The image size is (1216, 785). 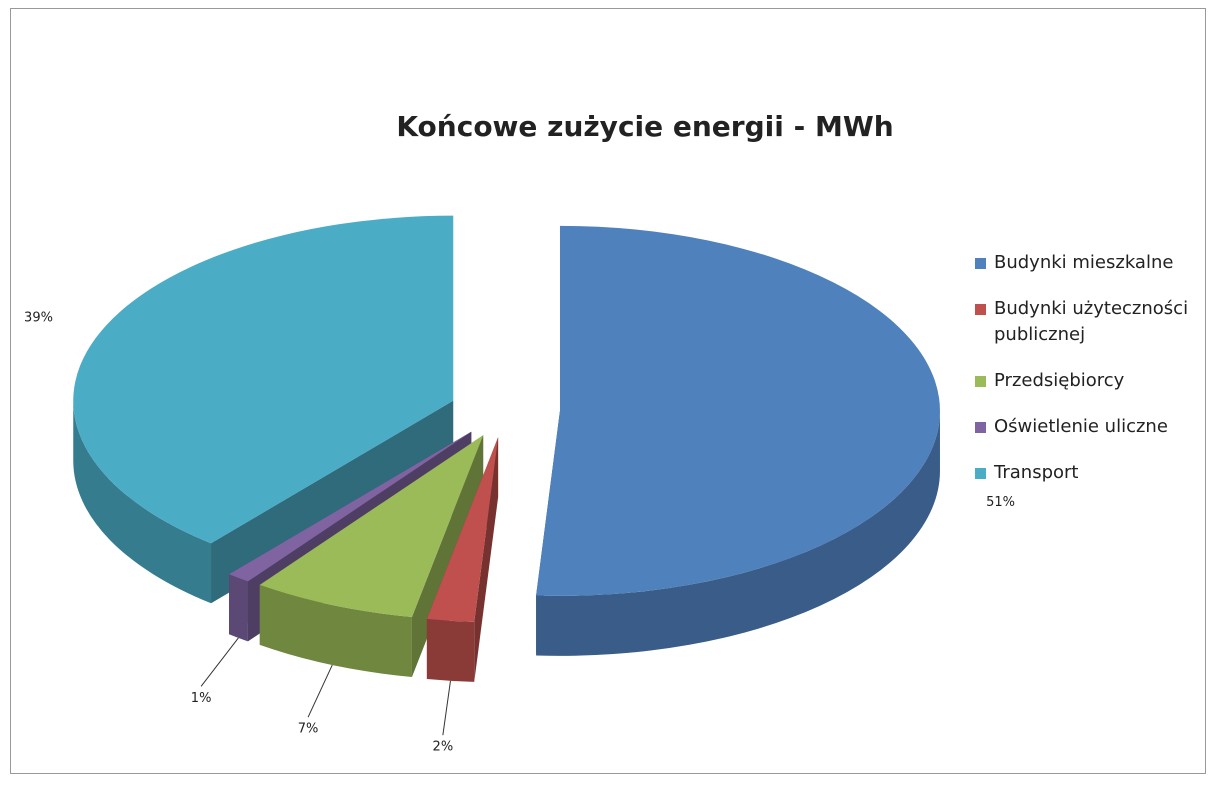 I want to click on legend-item: Oświetlenie uliczne, so click(x=1090, y=427).